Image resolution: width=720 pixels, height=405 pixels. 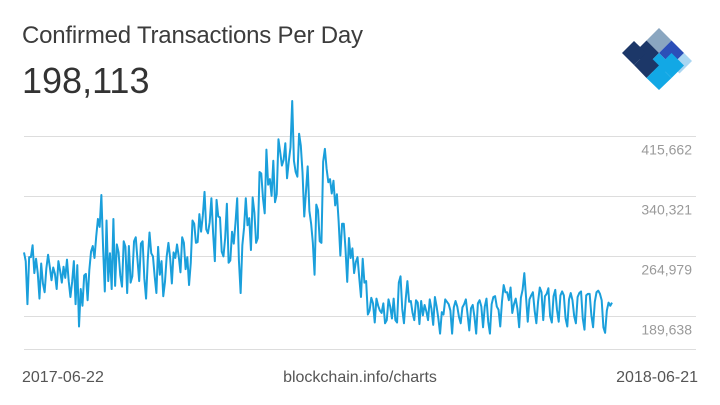 I want to click on y-tick-label: 340,321, so click(x=666, y=209).